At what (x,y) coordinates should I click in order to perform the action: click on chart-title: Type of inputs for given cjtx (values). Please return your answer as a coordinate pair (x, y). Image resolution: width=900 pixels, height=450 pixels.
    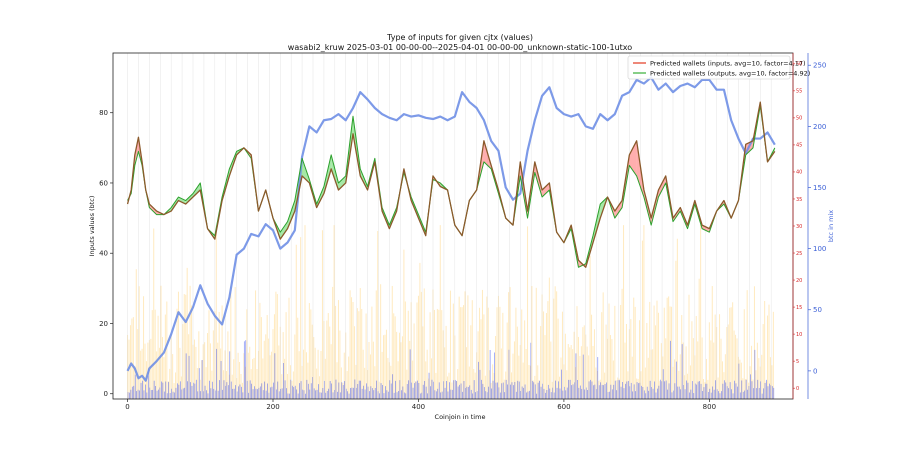
    Looking at the image, I should click on (459, 37).